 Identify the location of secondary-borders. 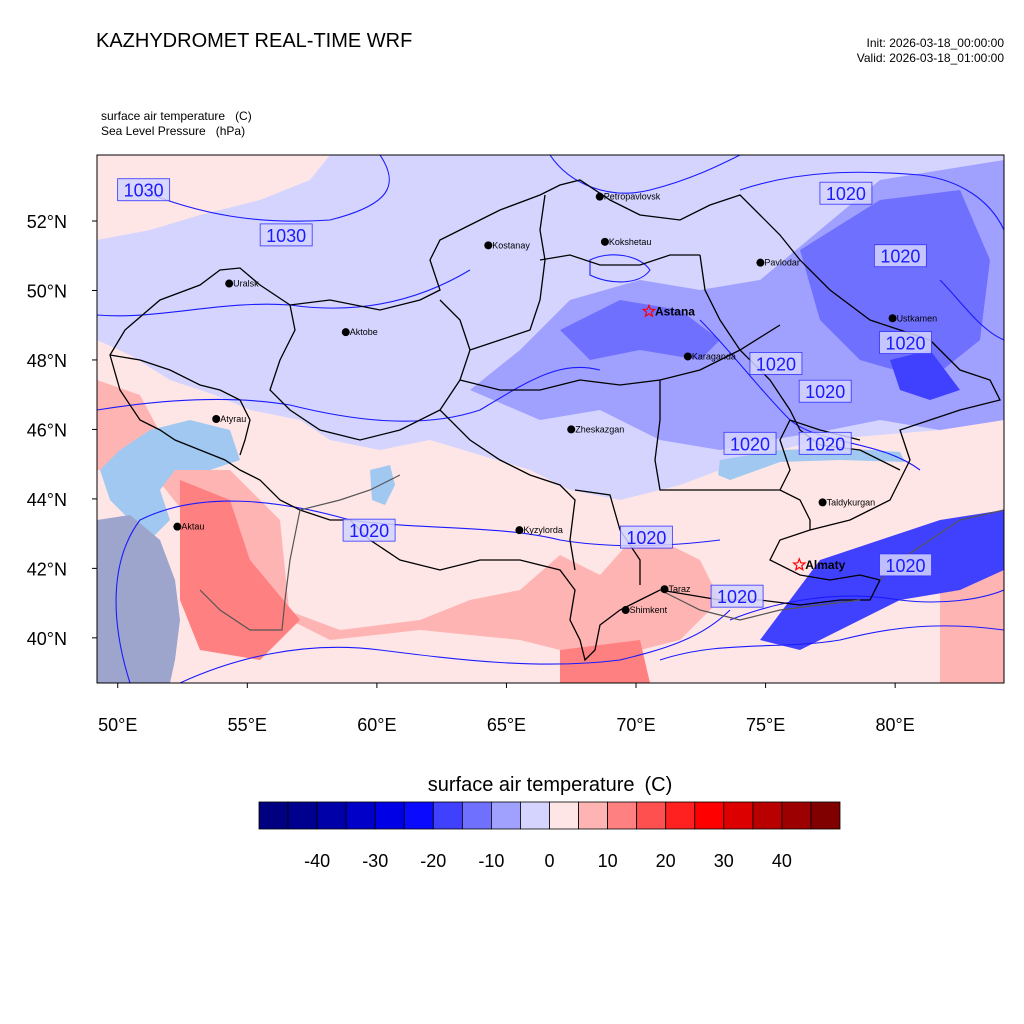
(601, 552).